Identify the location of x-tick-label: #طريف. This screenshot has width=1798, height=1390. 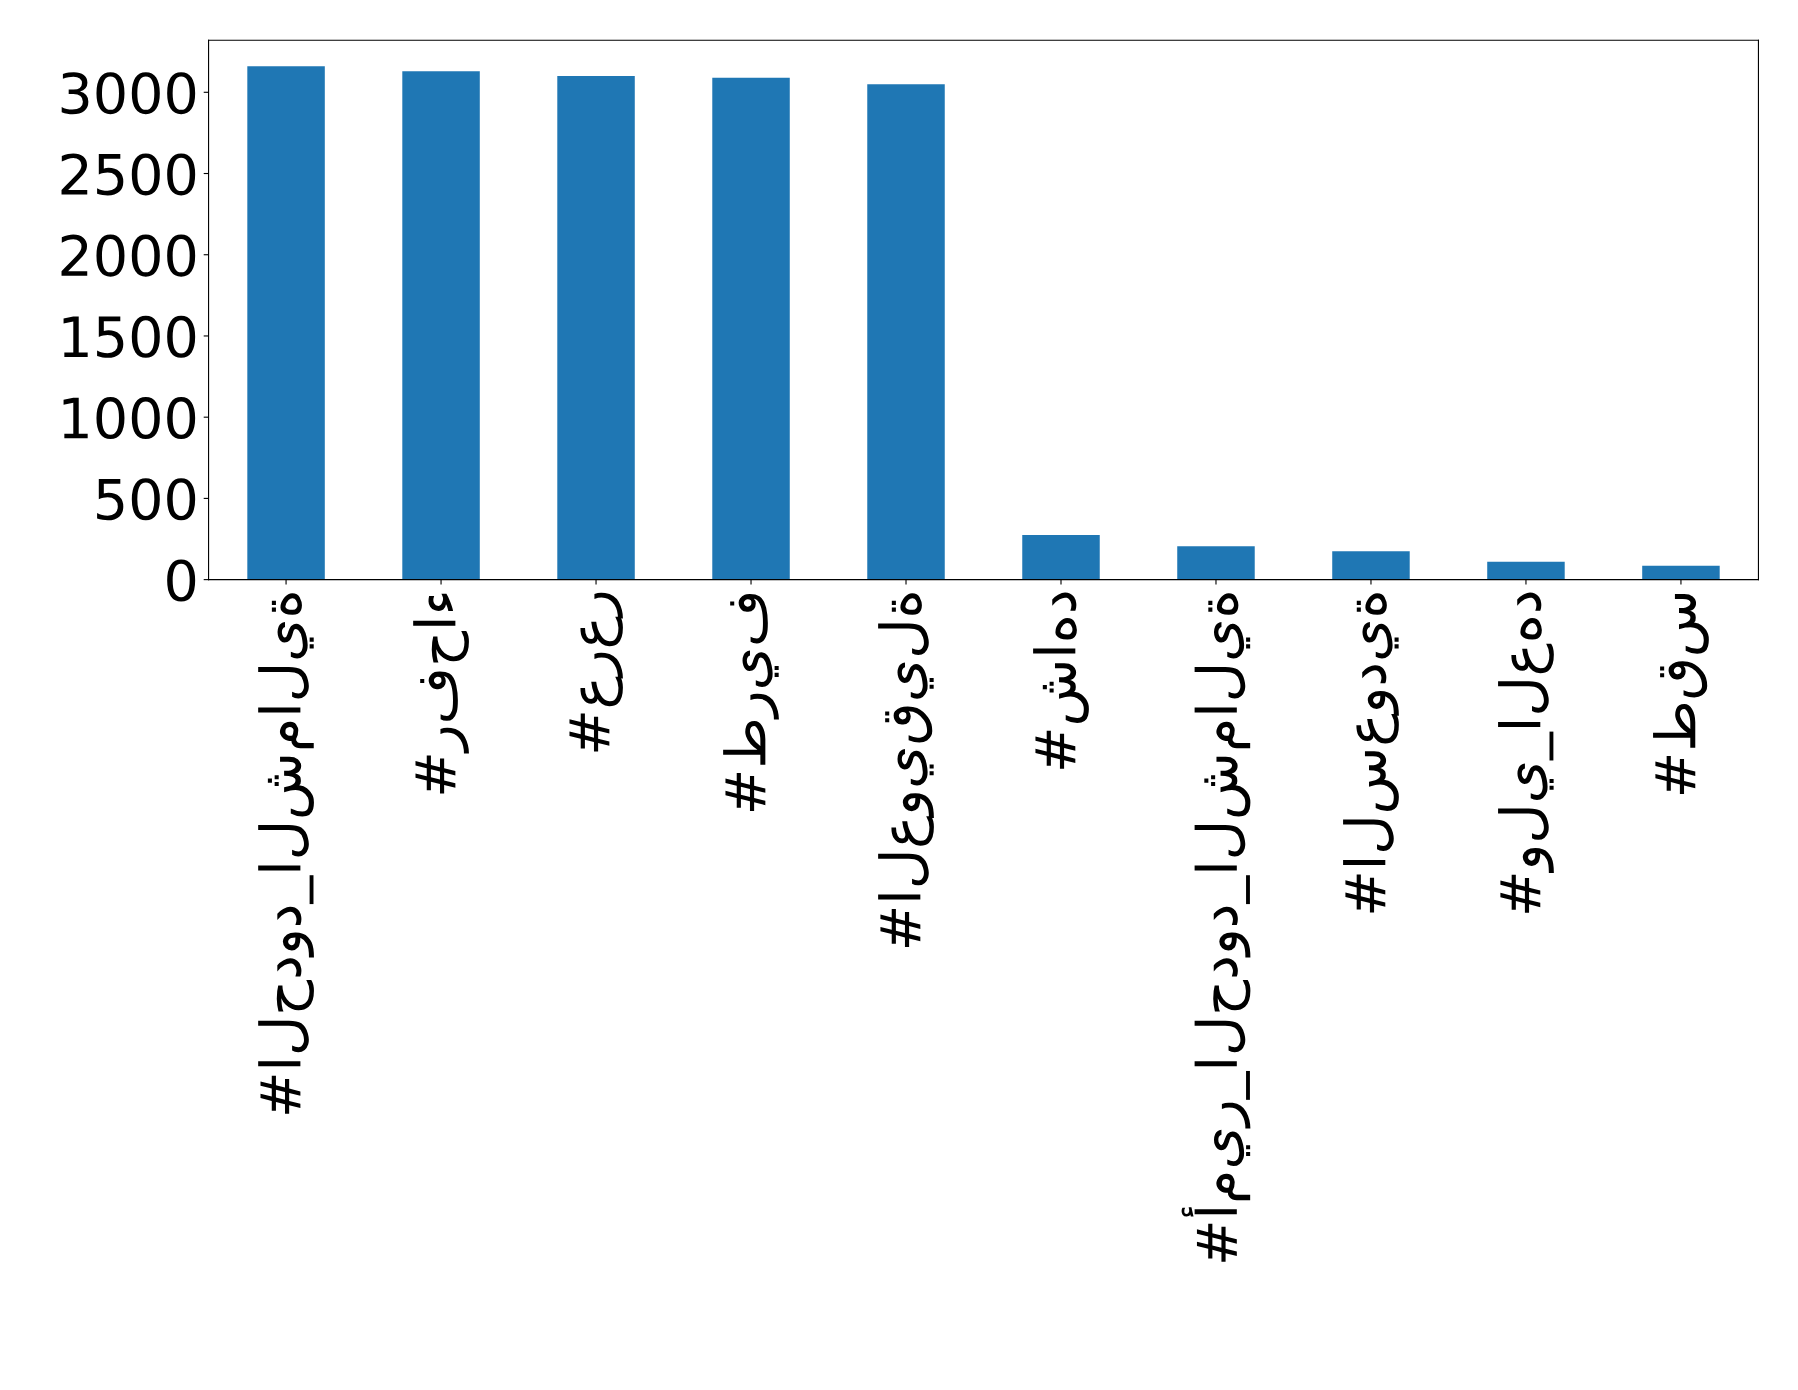
(751, 702).